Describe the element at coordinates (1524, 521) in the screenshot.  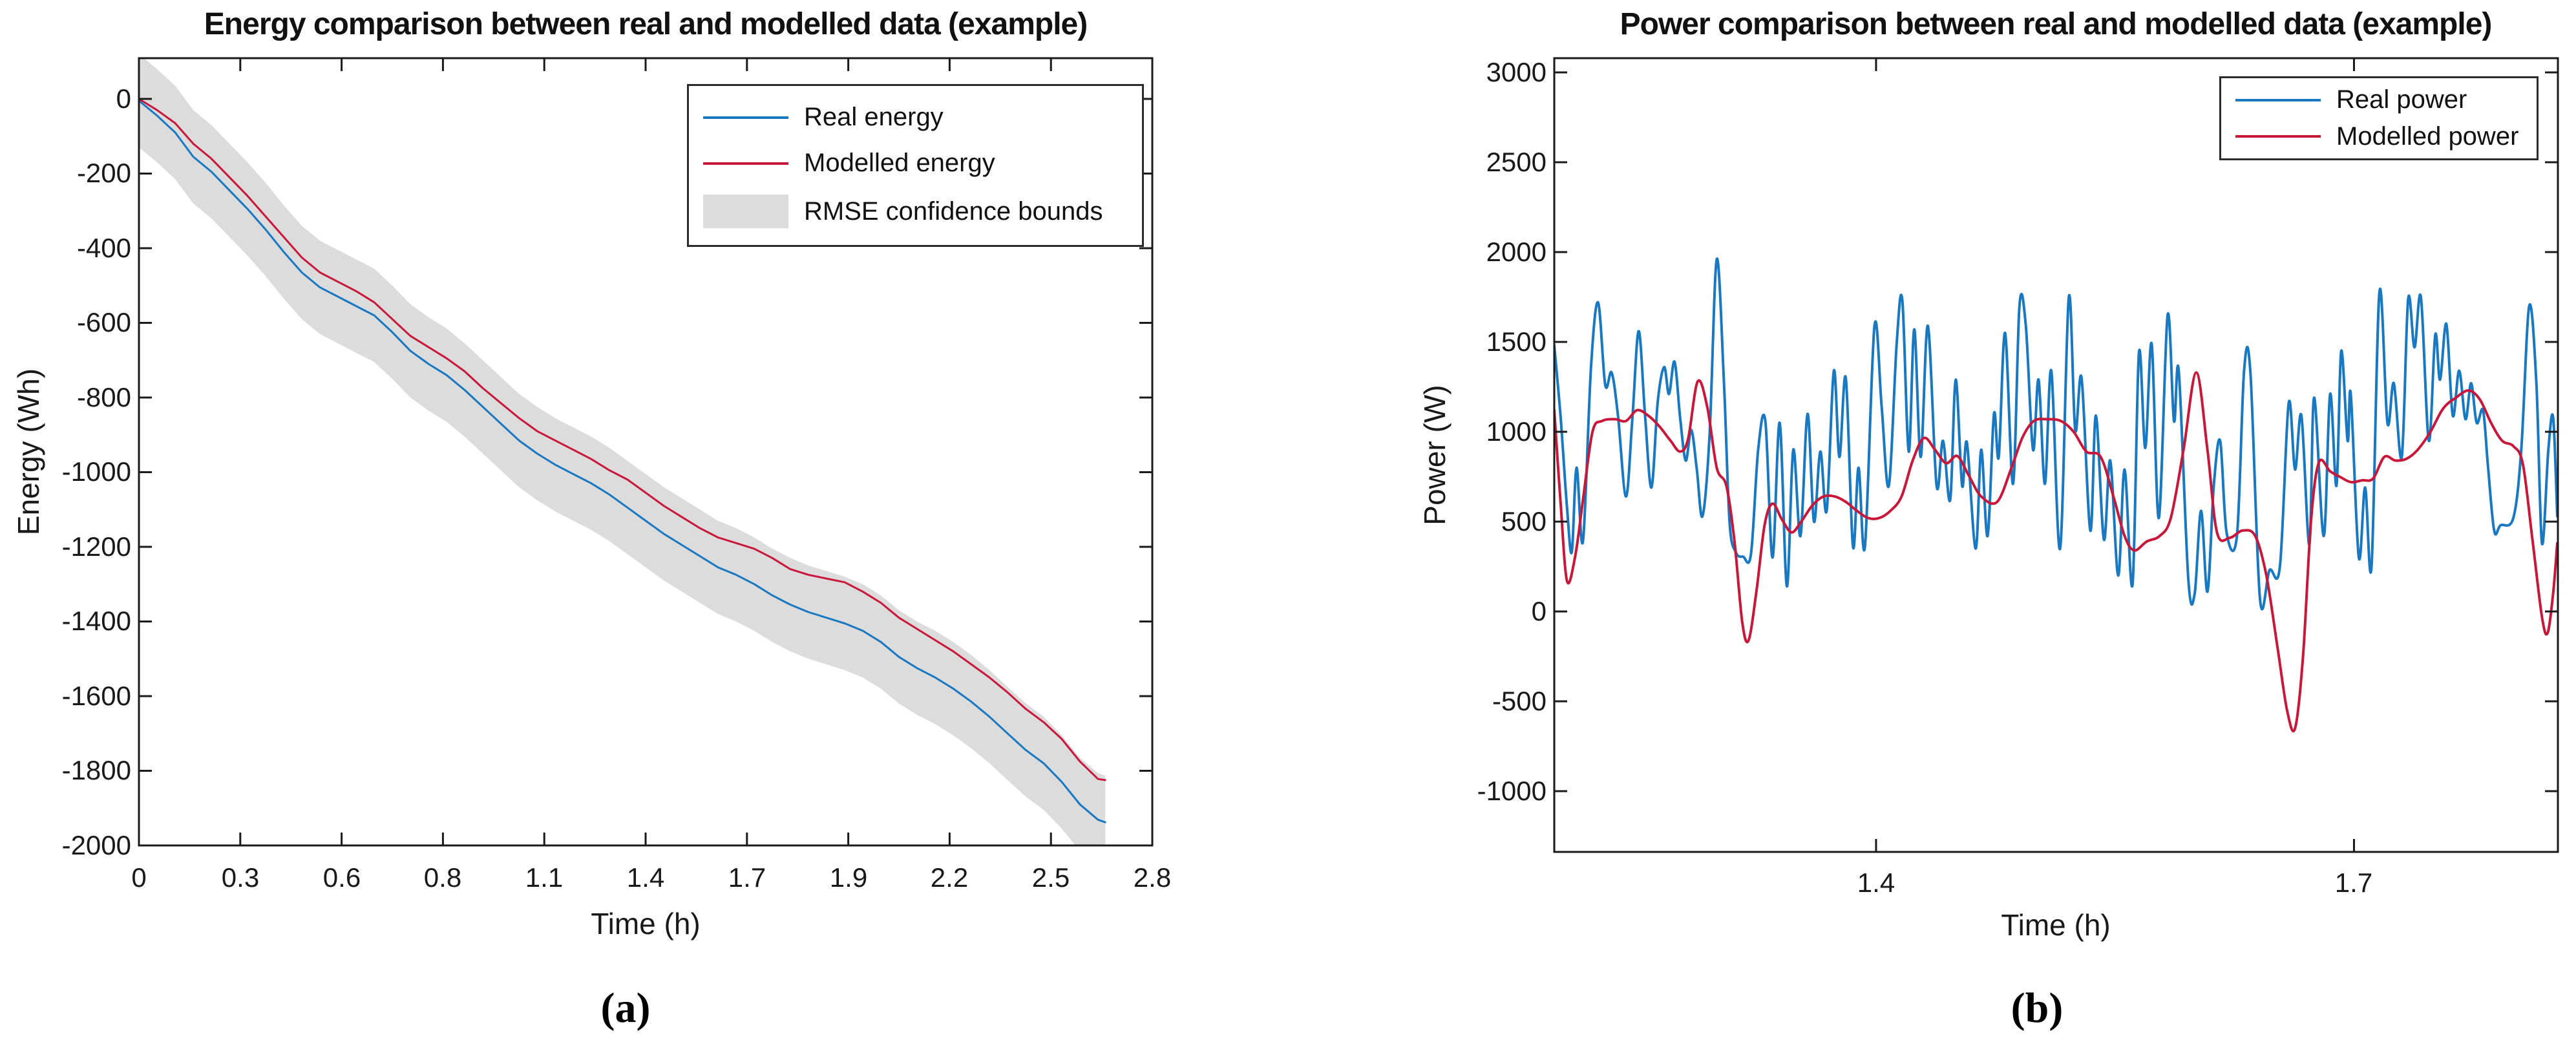
I see `y-tick-label: 500` at that location.